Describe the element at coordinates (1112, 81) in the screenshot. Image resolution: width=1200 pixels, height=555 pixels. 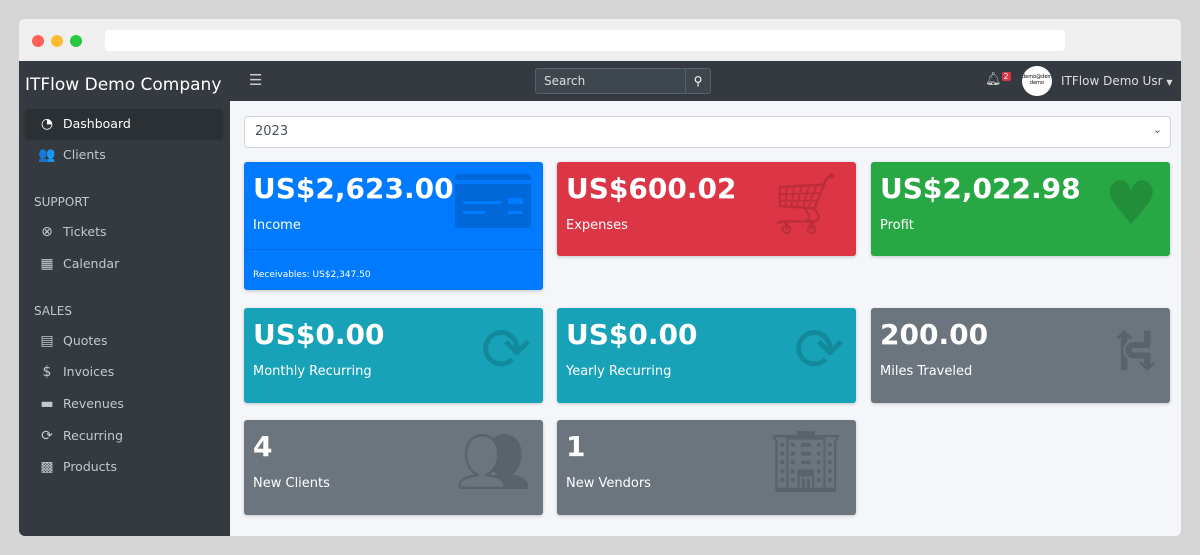
I see `user-name: ITFlow Demo Usr` at that location.